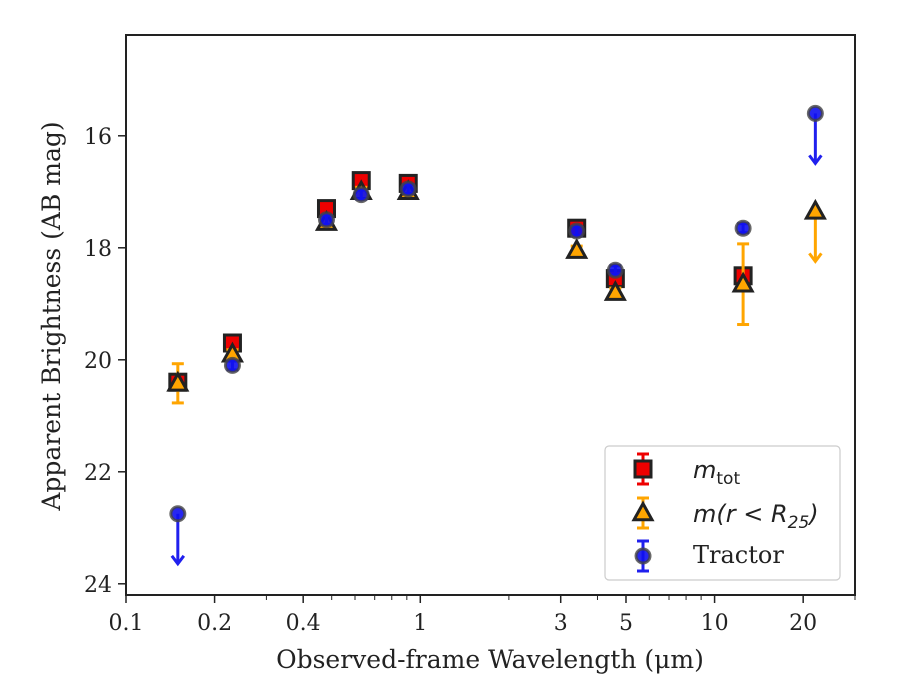 This screenshot has height=700, width=900. Describe the element at coordinates (98, 361) in the screenshot. I see `y-tick-label: 20` at that location.